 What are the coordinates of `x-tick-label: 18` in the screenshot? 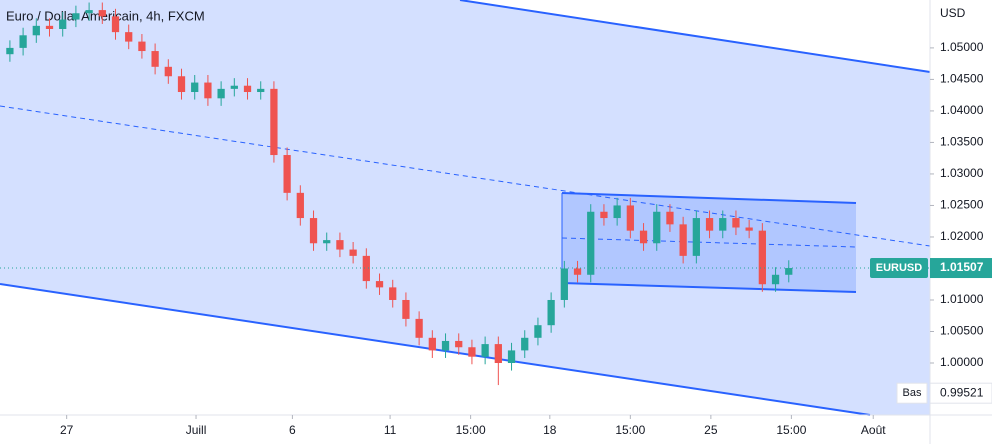 It's located at (550, 430).